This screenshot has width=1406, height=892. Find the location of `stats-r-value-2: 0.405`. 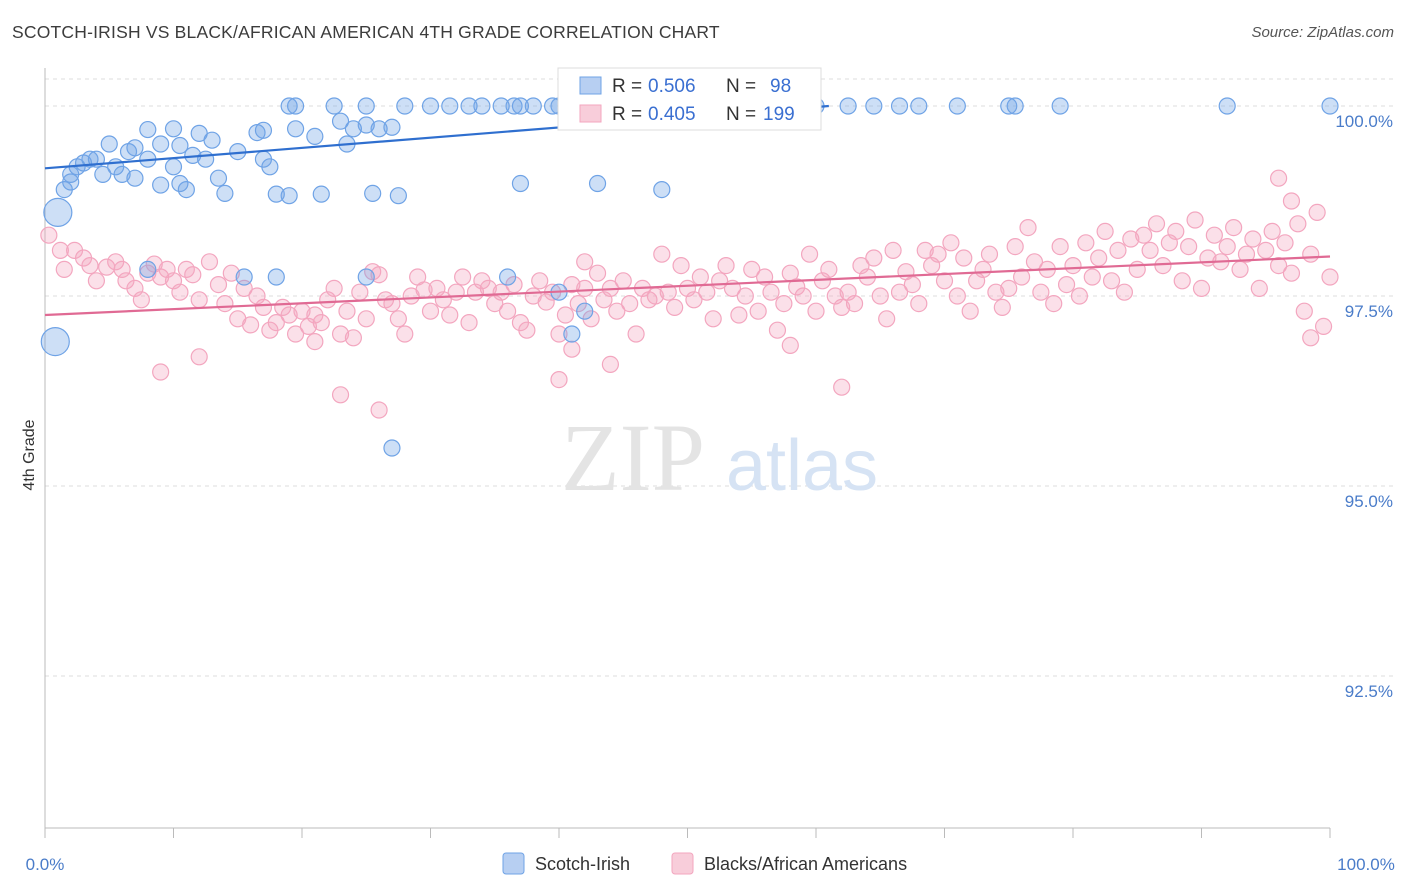

stats-r-value-2: 0.405 is located at coordinates (672, 114).